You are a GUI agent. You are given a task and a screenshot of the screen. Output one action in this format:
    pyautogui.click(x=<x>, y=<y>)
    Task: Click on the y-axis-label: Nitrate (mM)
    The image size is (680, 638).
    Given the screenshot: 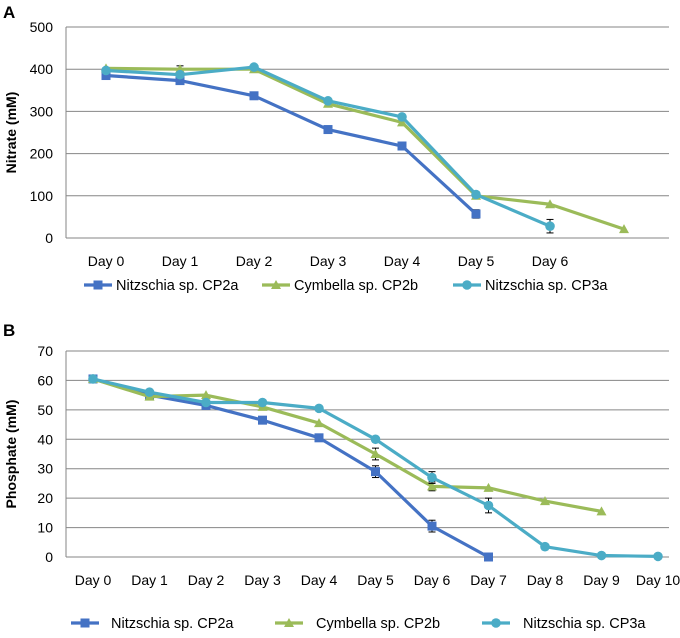 What is the action you would take?
    pyautogui.click(x=11, y=133)
    